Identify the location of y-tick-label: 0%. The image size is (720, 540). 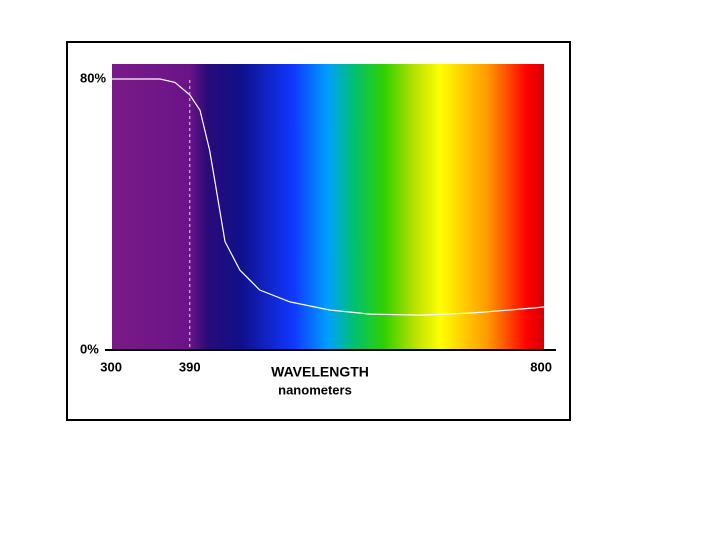
(89, 348).